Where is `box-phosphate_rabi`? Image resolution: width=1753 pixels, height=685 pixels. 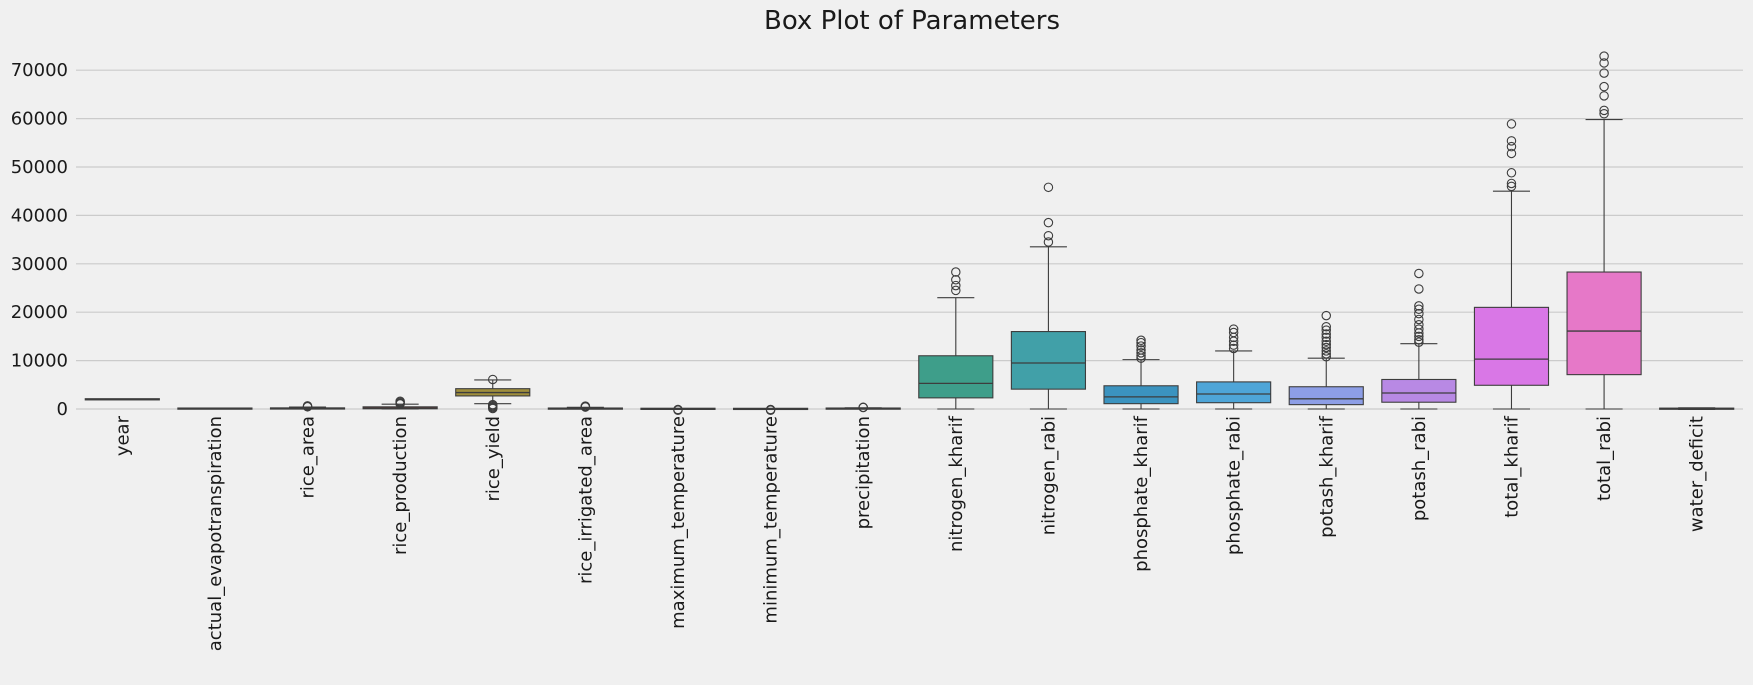 box-phosphate_rabi is located at coordinates (1234, 367).